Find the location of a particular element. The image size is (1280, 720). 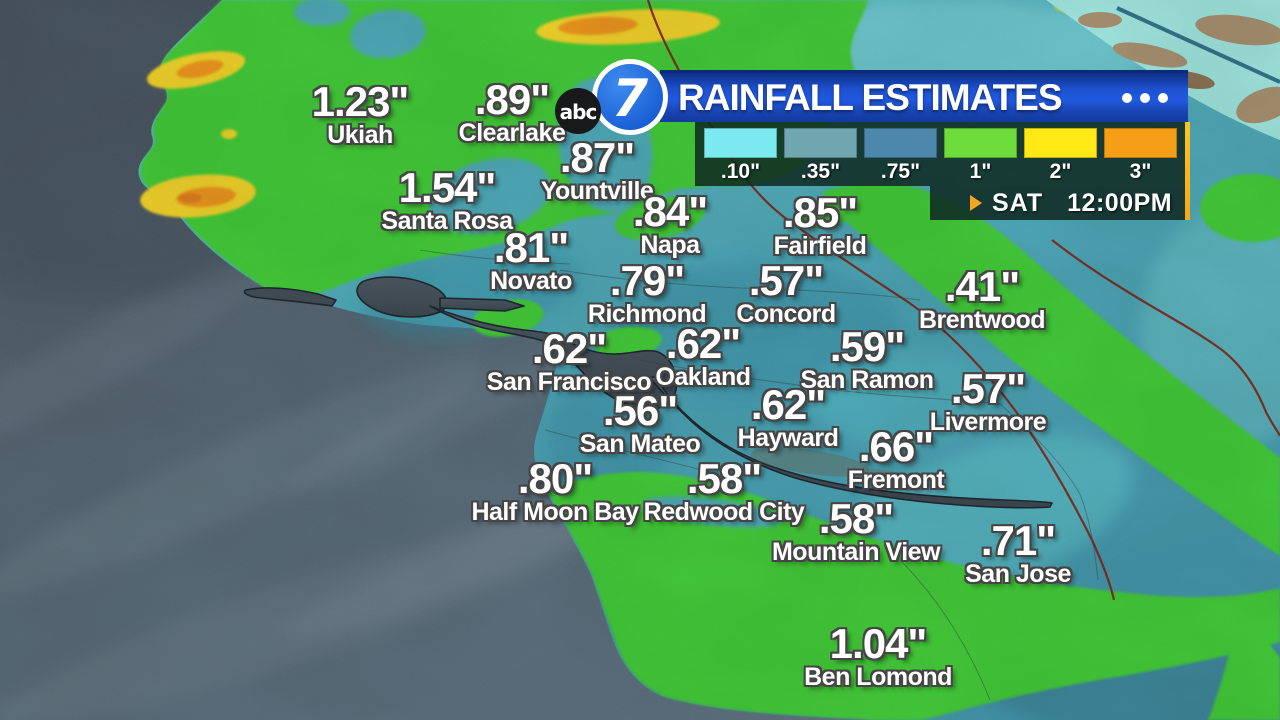

legend-item: 1" is located at coordinates (980, 157).